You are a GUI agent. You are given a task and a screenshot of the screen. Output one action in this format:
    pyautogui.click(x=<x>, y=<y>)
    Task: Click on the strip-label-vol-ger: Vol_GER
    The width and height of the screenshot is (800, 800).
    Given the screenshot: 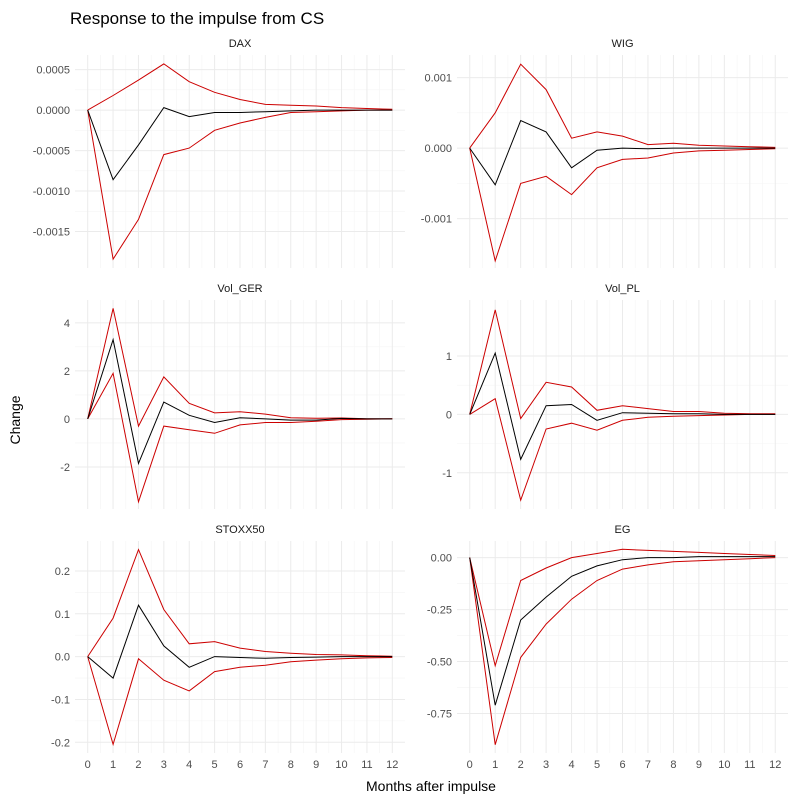 What is the action you would take?
    pyautogui.click(x=239, y=289)
    